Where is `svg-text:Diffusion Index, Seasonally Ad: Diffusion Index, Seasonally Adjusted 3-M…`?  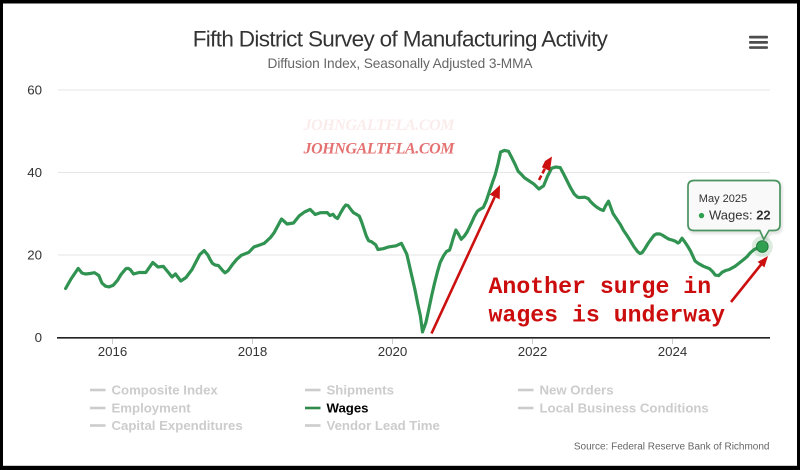
svg-text:Diffusion Index, Seasonally Ad: Diffusion Index, Seasonally Adjusted 3-M… is located at coordinates (401, 63).